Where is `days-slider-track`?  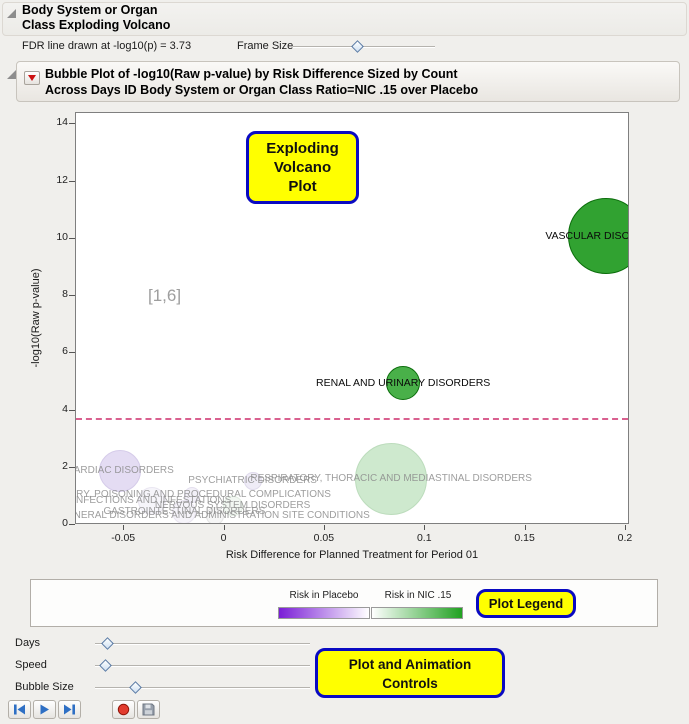 days-slider-track is located at coordinates (202, 644).